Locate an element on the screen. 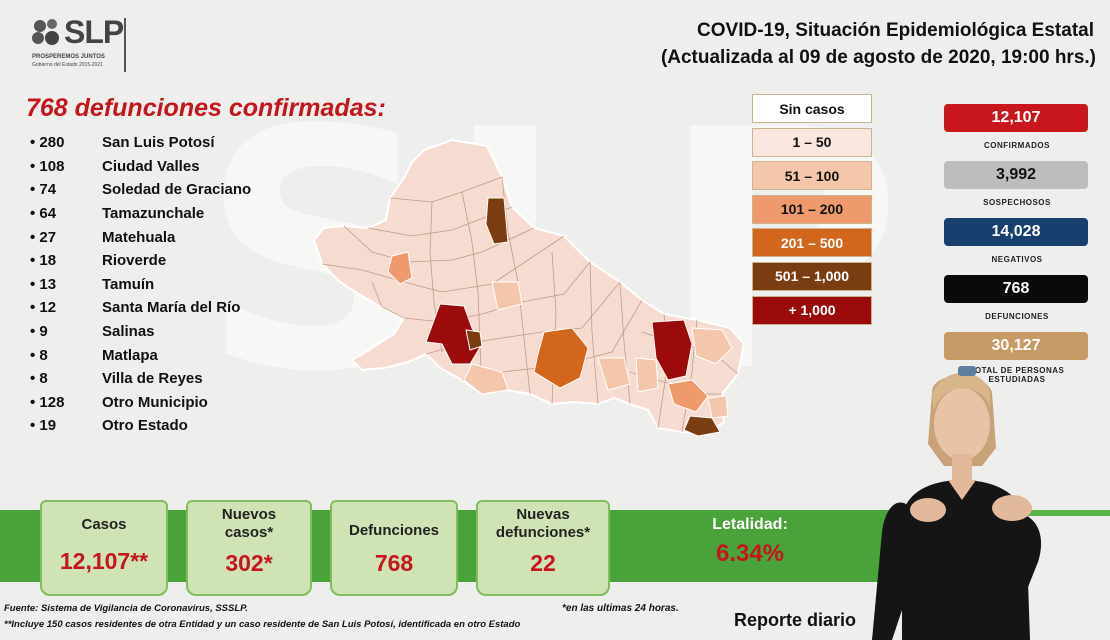 The height and width of the screenshot is (640, 1110). legend-label: 51 – 100 is located at coordinates (812, 175).